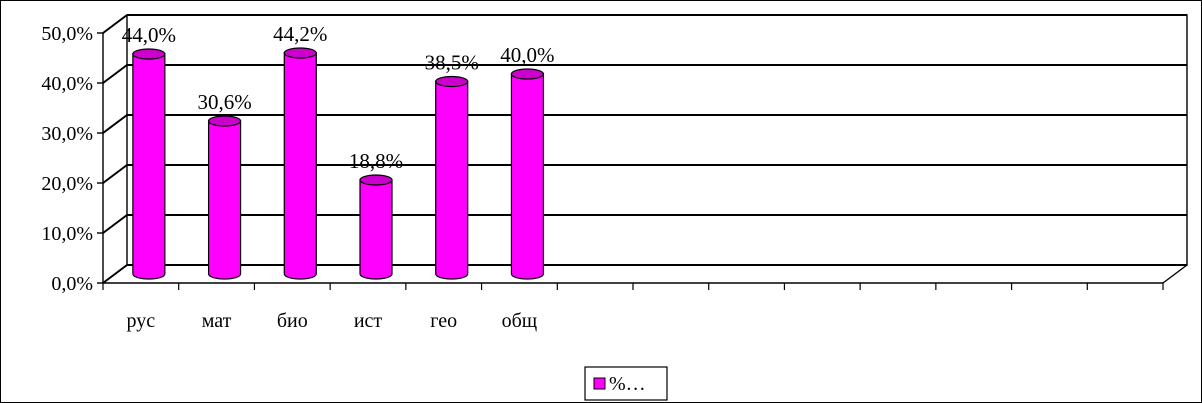  I want to click on y-tick-label: 30,0%, so click(67, 134).